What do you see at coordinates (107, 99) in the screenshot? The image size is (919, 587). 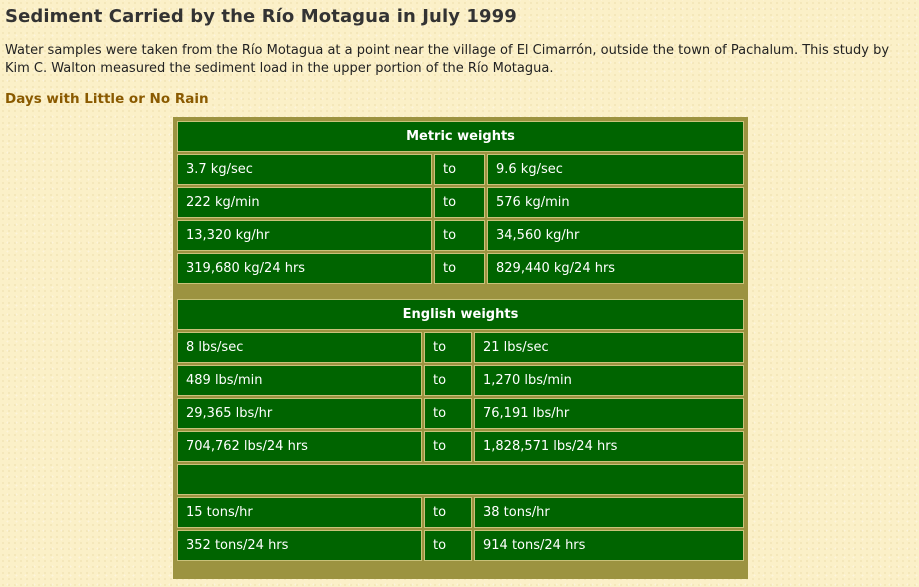 I see `section-heading: Days with Little or No Rain` at bounding box center [107, 99].